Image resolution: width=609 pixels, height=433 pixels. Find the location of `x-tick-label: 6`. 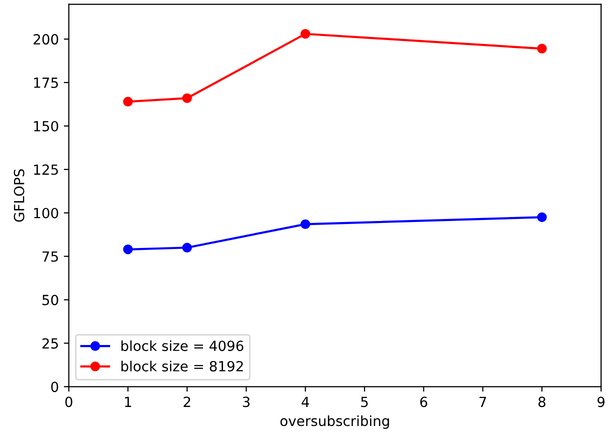

x-tick-label: 6 is located at coordinates (424, 402).